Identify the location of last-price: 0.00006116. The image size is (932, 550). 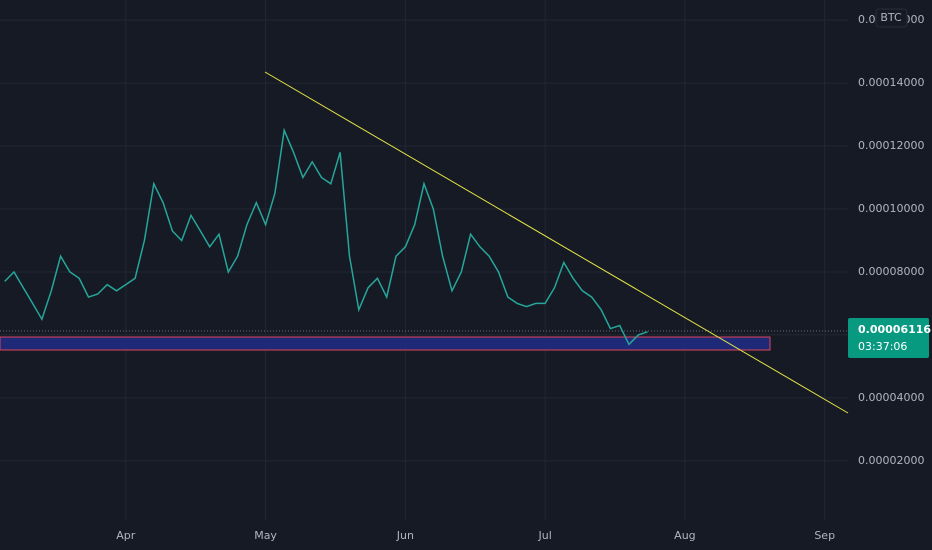
(894, 329).